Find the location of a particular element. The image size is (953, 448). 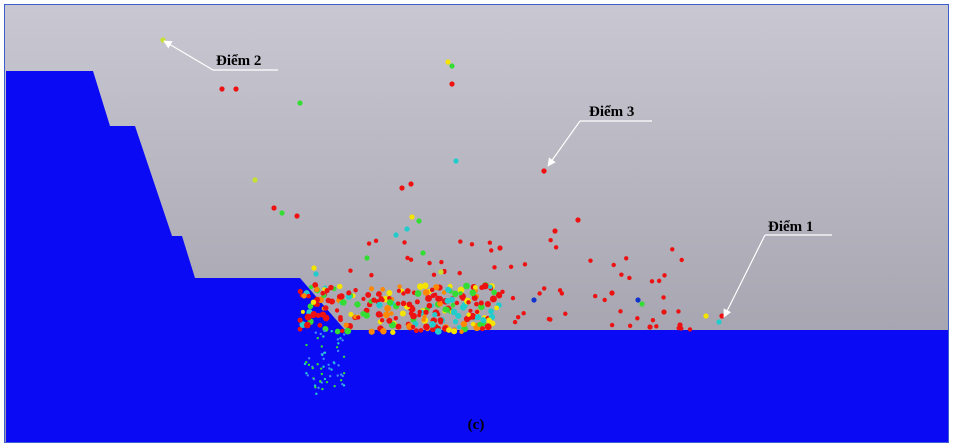

annotation: Điểm 1 is located at coordinates (777, 268).